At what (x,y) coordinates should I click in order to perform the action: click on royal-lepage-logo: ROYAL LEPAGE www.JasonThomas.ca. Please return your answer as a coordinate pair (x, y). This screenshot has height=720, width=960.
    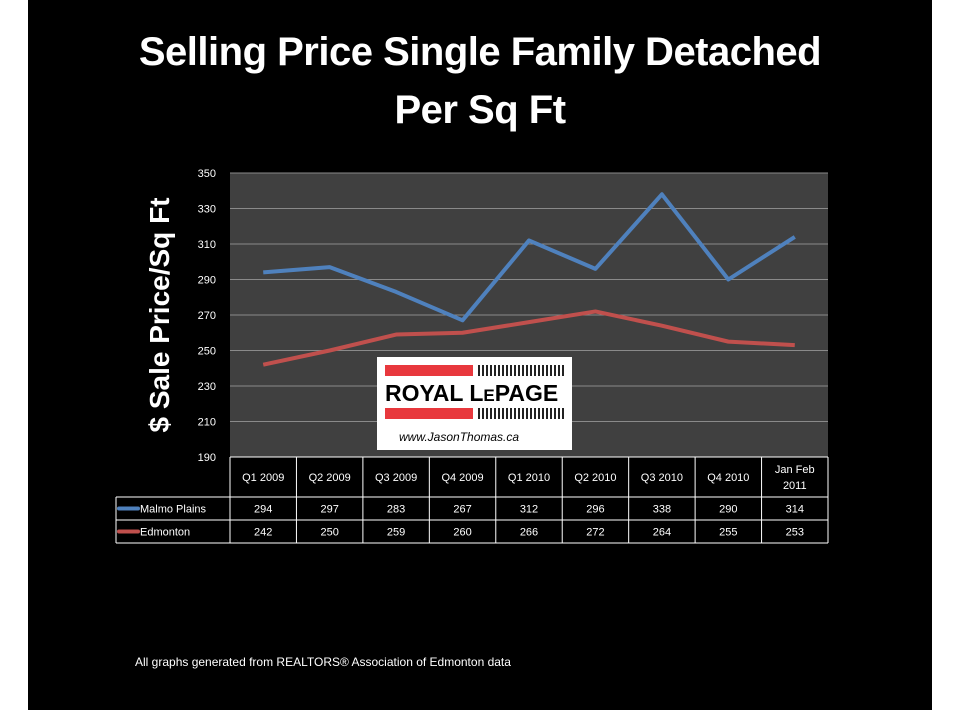
    Looking at the image, I should click on (474, 403).